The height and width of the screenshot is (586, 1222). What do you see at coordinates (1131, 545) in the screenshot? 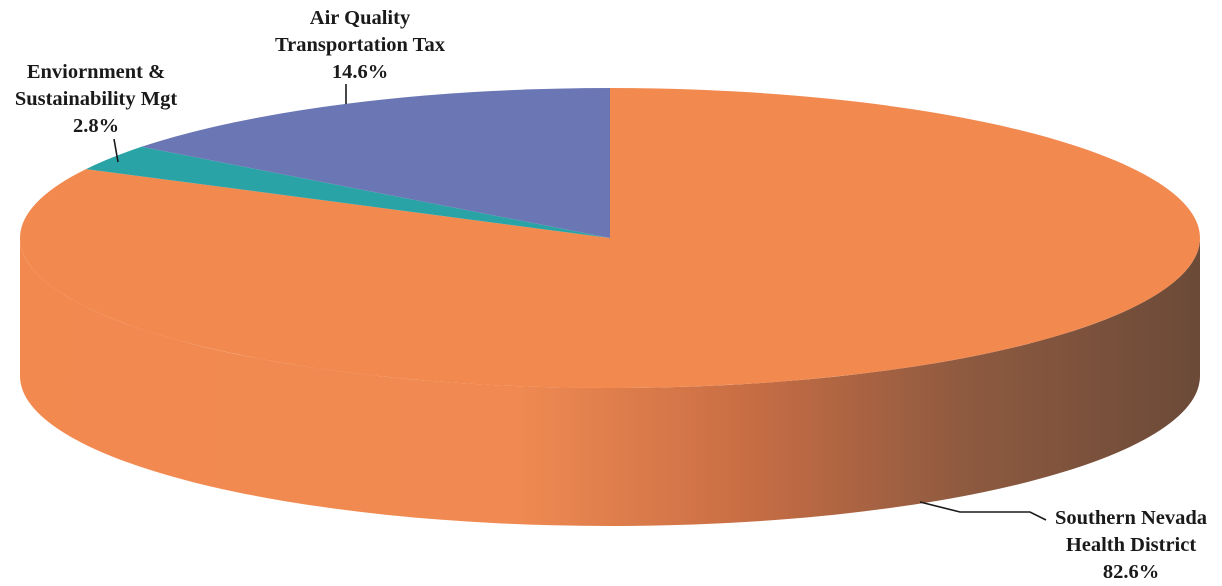
I see `label-southern-nevada-health-district: Southern Nevada Health District 82.6%` at bounding box center [1131, 545].